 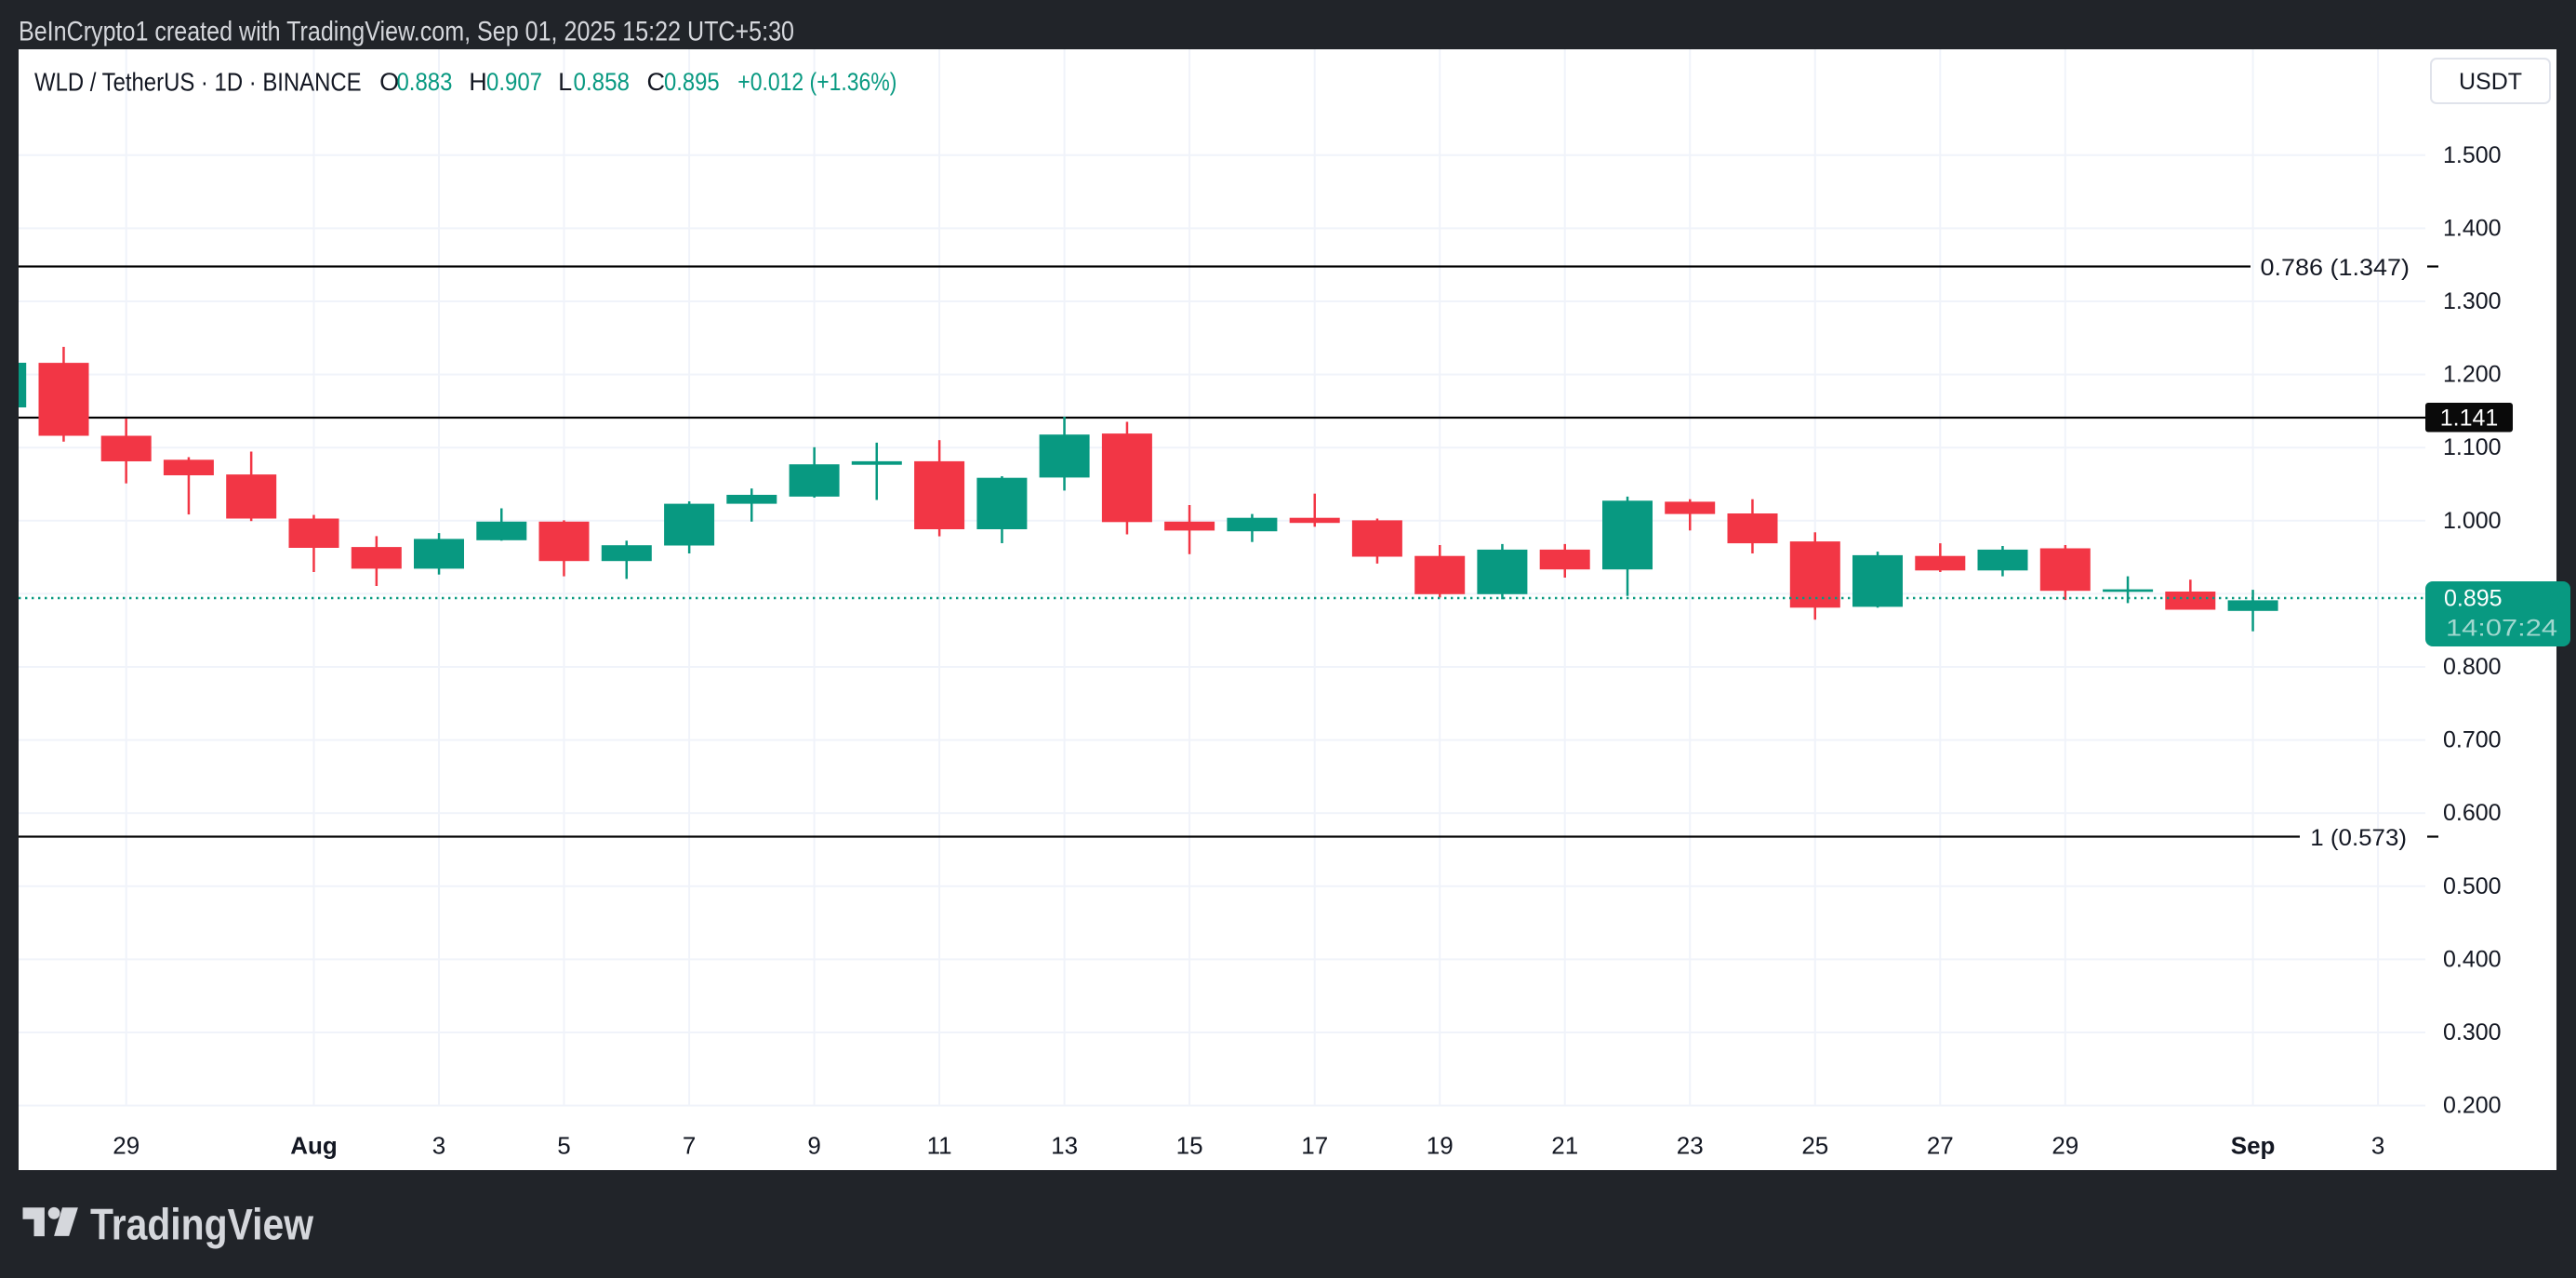 I want to click on svg-text: 15, so click(x=1189, y=1146).